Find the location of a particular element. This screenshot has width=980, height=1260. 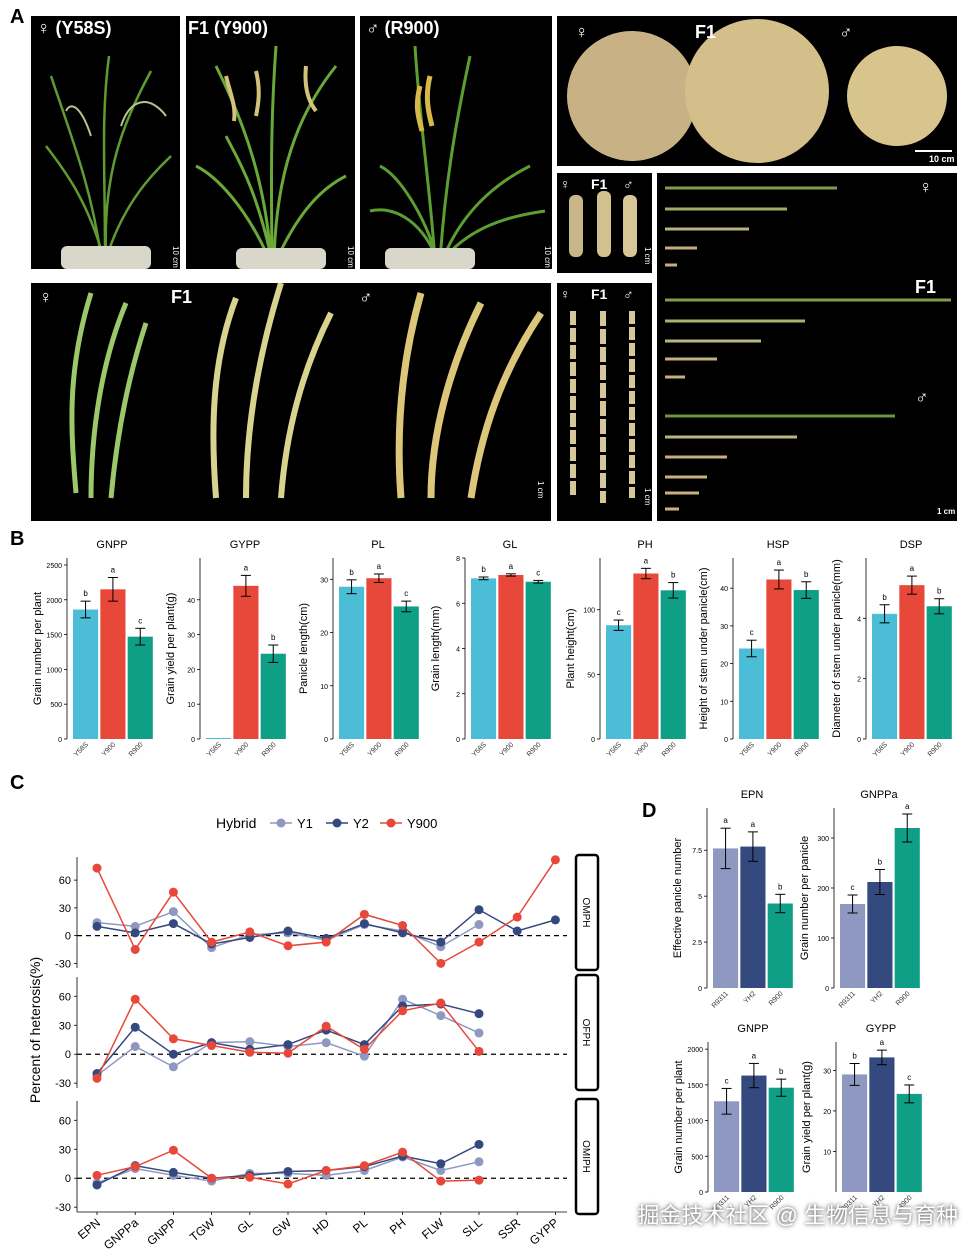

x-tick-label: R9311 is located at coordinates (720, 999).